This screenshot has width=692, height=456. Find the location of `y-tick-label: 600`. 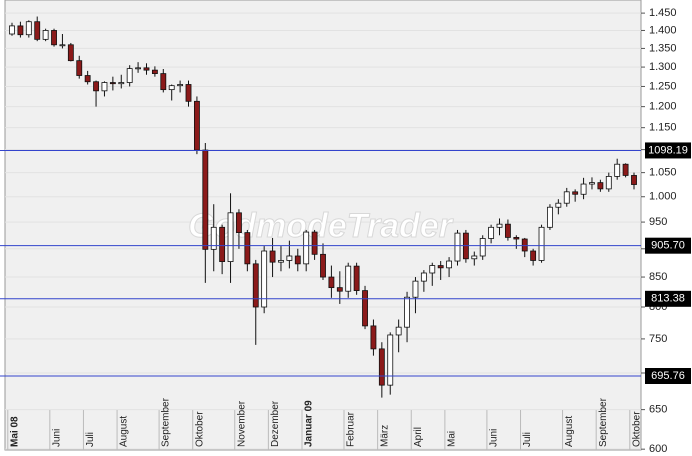

y-tick-label: 600 is located at coordinates (658, 449).